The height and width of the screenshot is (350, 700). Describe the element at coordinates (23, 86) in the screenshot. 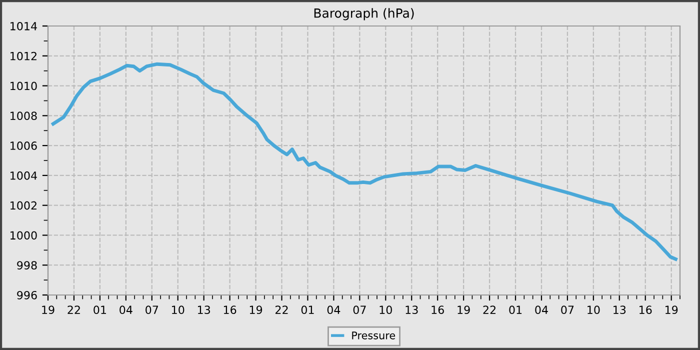

I see `y-tick-label: 1010` at that location.